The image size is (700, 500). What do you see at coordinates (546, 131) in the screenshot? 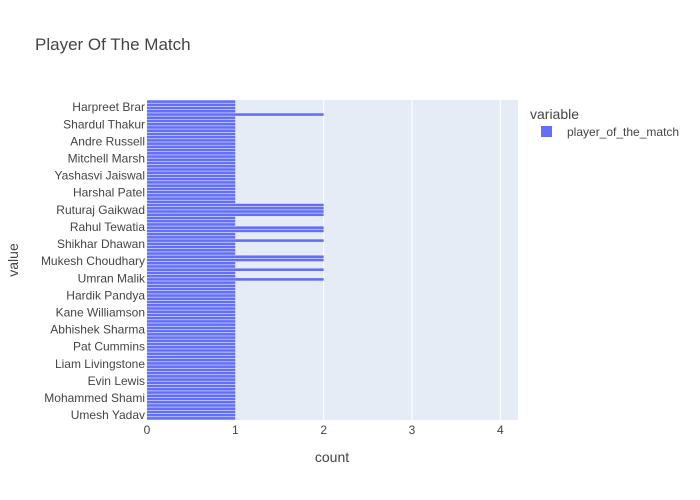
I see `legend-swatch` at bounding box center [546, 131].